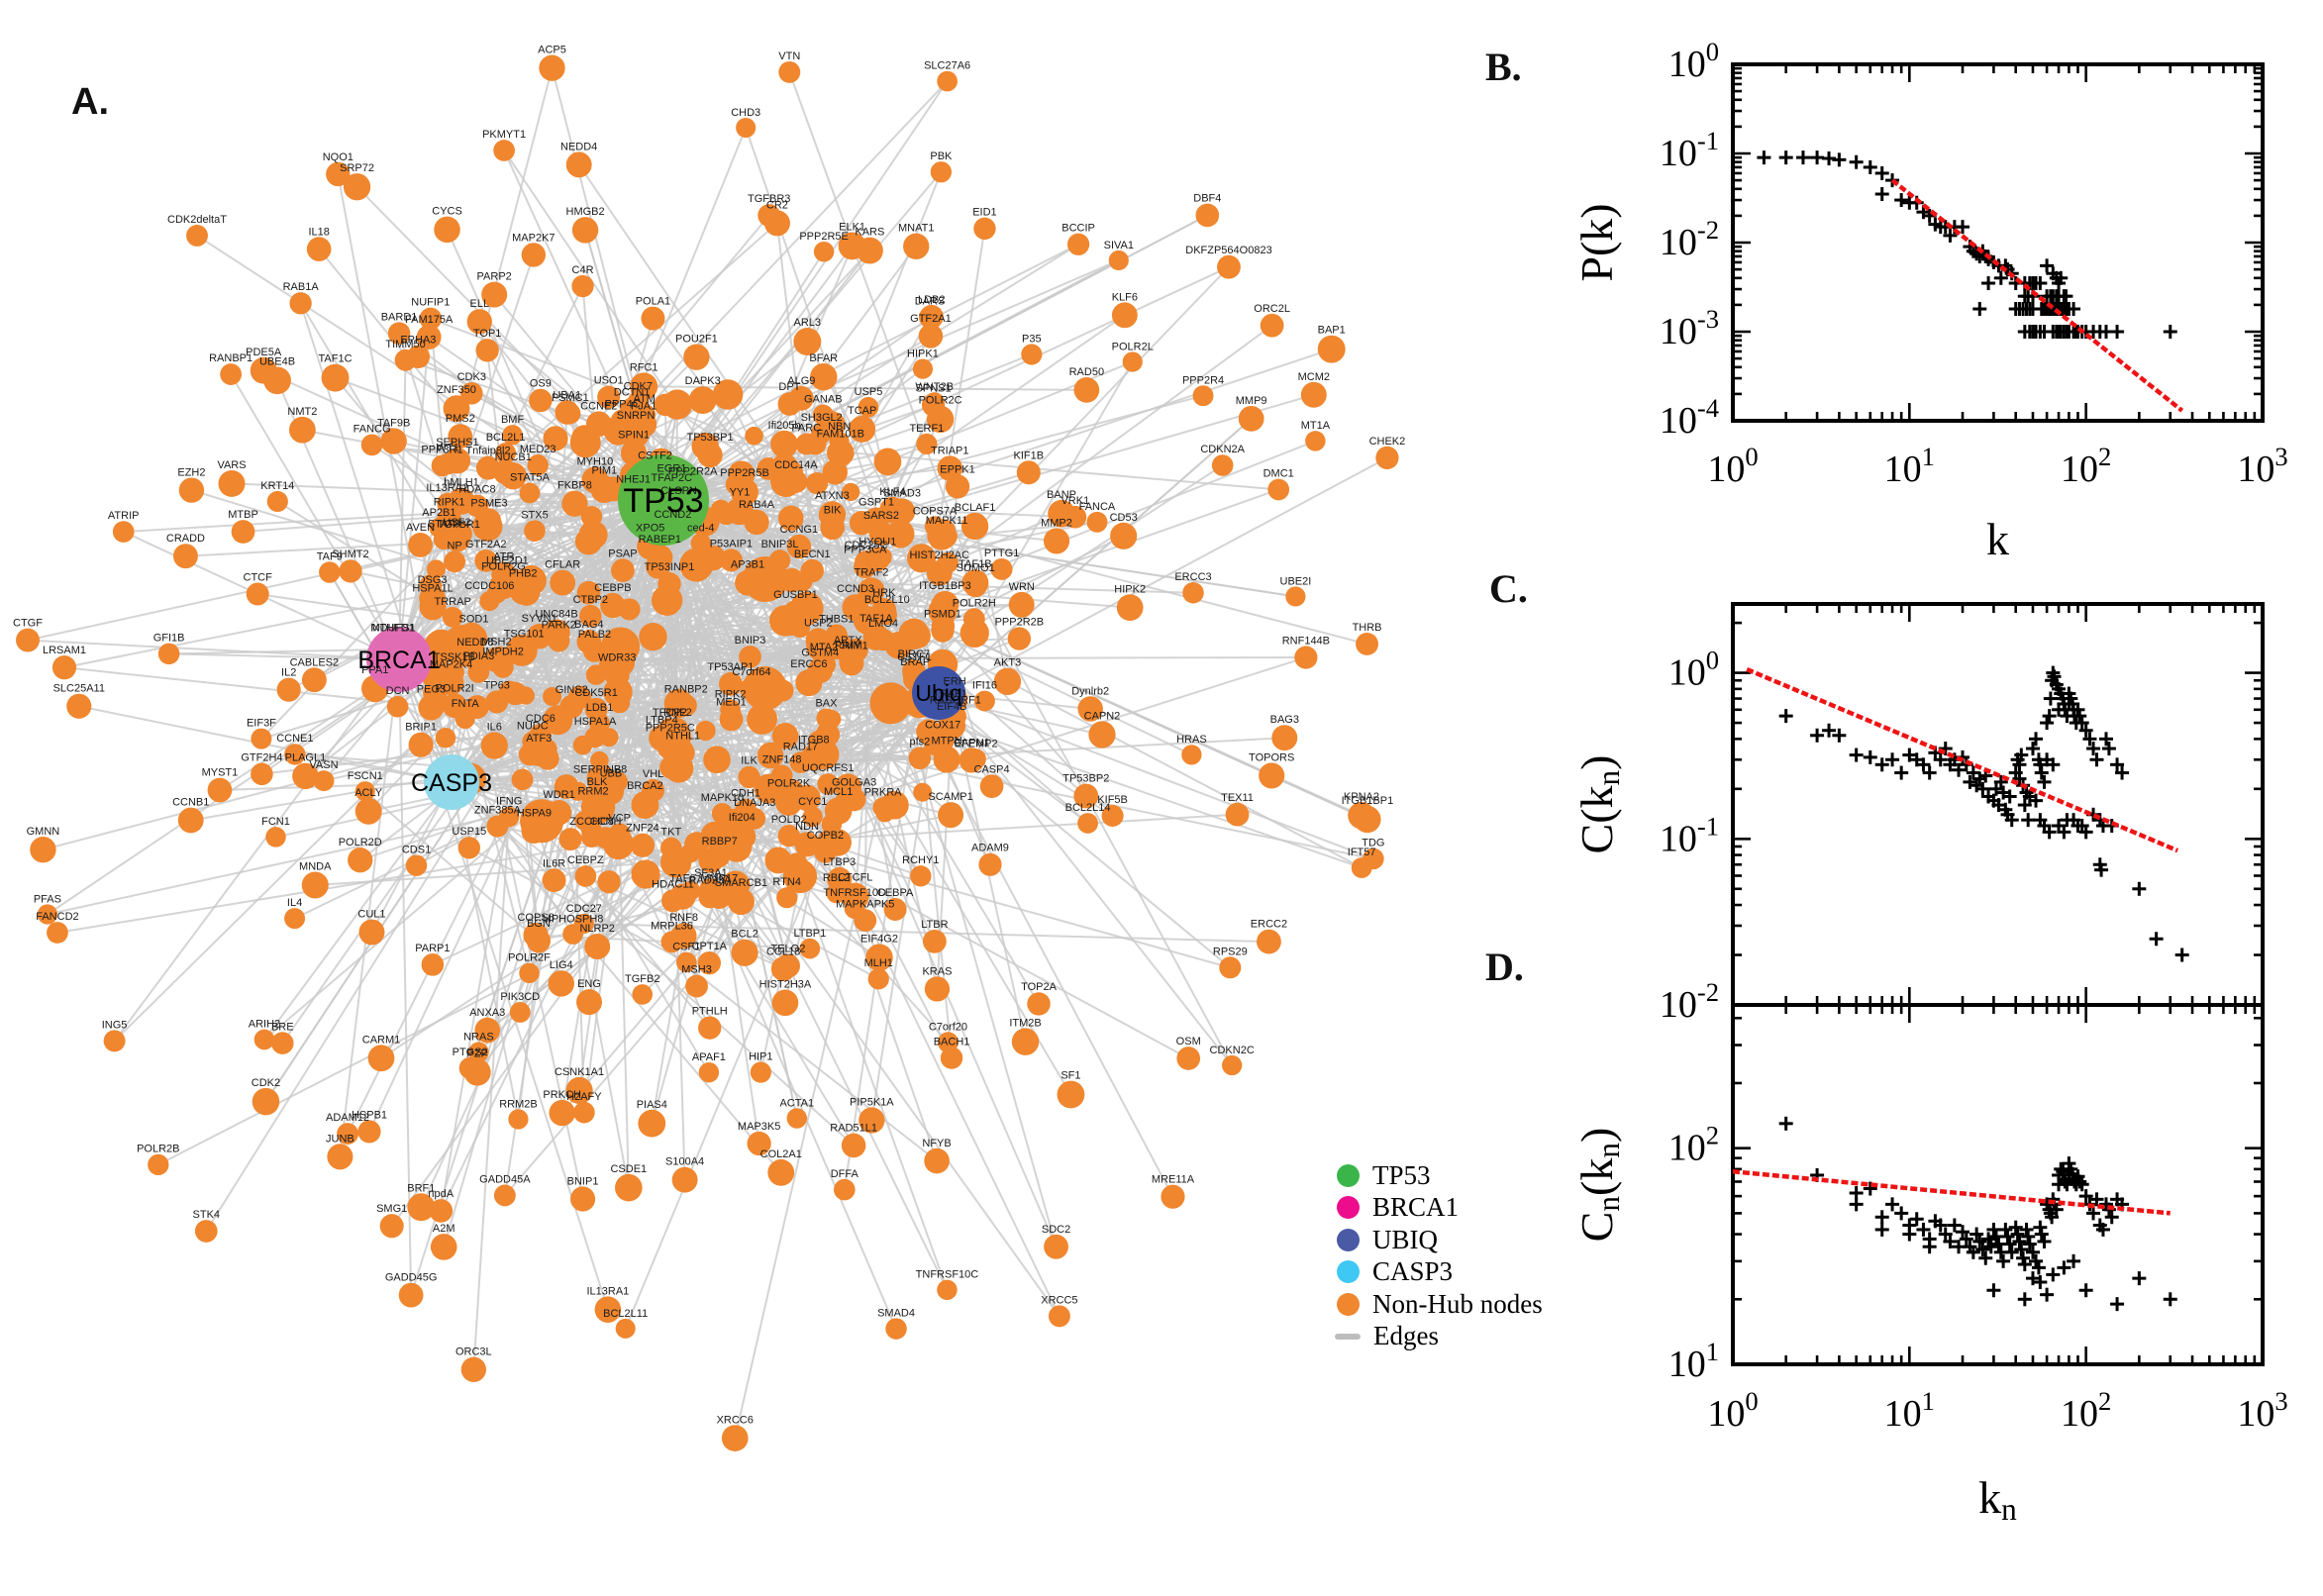 This screenshot has width=2323, height=1596. Describe the element at coordinates (865, 904) in the screenshot. I see `svg-text: MAPKAPK5` at that location.